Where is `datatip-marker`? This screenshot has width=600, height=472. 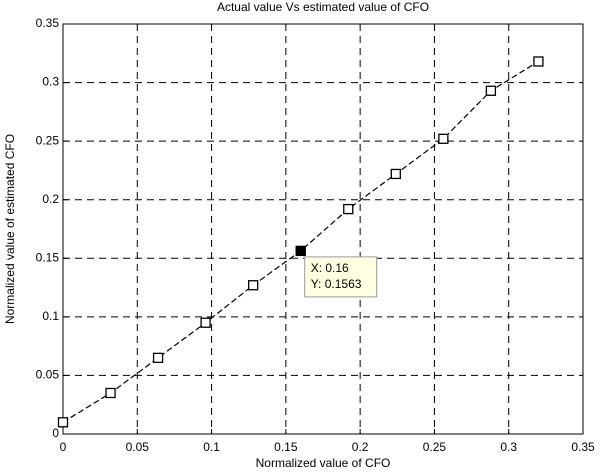 datatip-marker is located at coordinates (300, 250).